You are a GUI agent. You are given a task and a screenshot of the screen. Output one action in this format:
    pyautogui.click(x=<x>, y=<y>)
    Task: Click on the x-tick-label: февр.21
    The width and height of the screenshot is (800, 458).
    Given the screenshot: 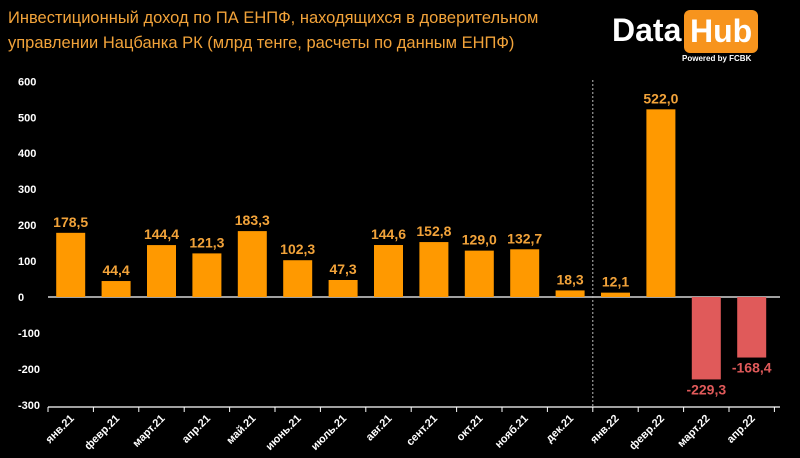 What is the action you would take?
    pyautogui.click(x=102, y=433)
    